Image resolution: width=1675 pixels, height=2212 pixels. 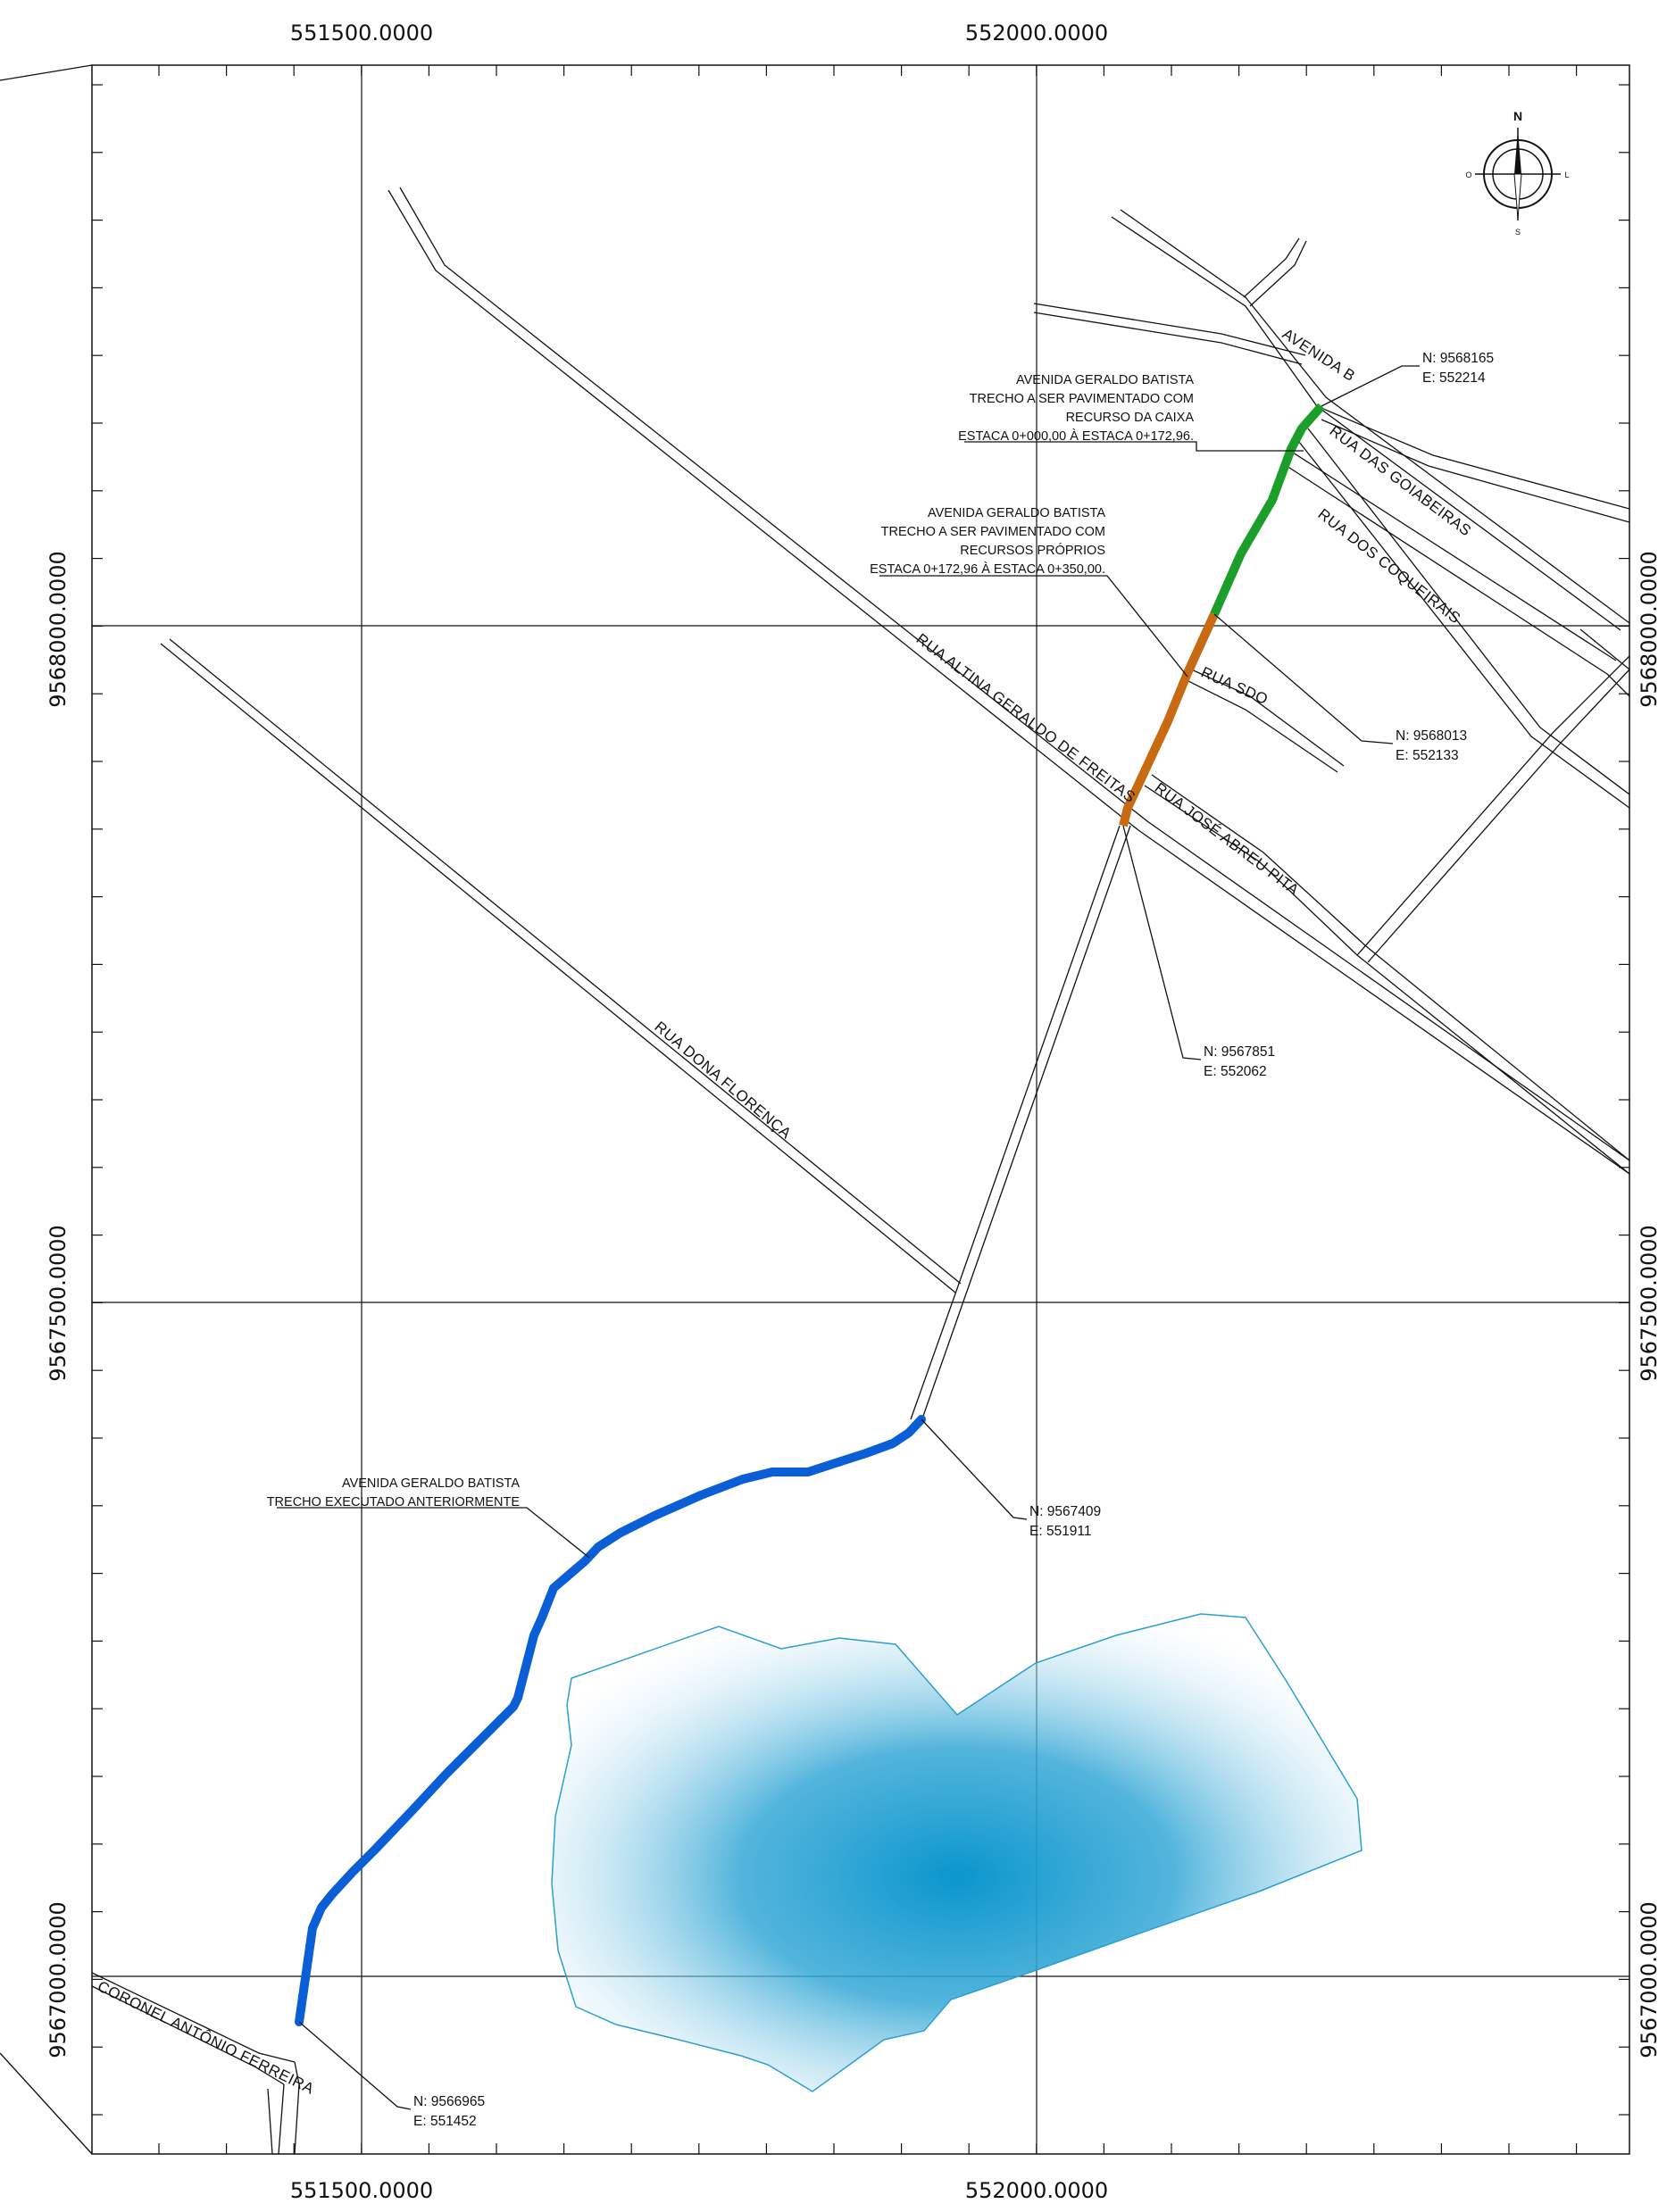 What do you see at coordinates (1428, 755) in the screenshot?
I see `point-p2-east: E: 552133` at bounding box center [1428, 755].